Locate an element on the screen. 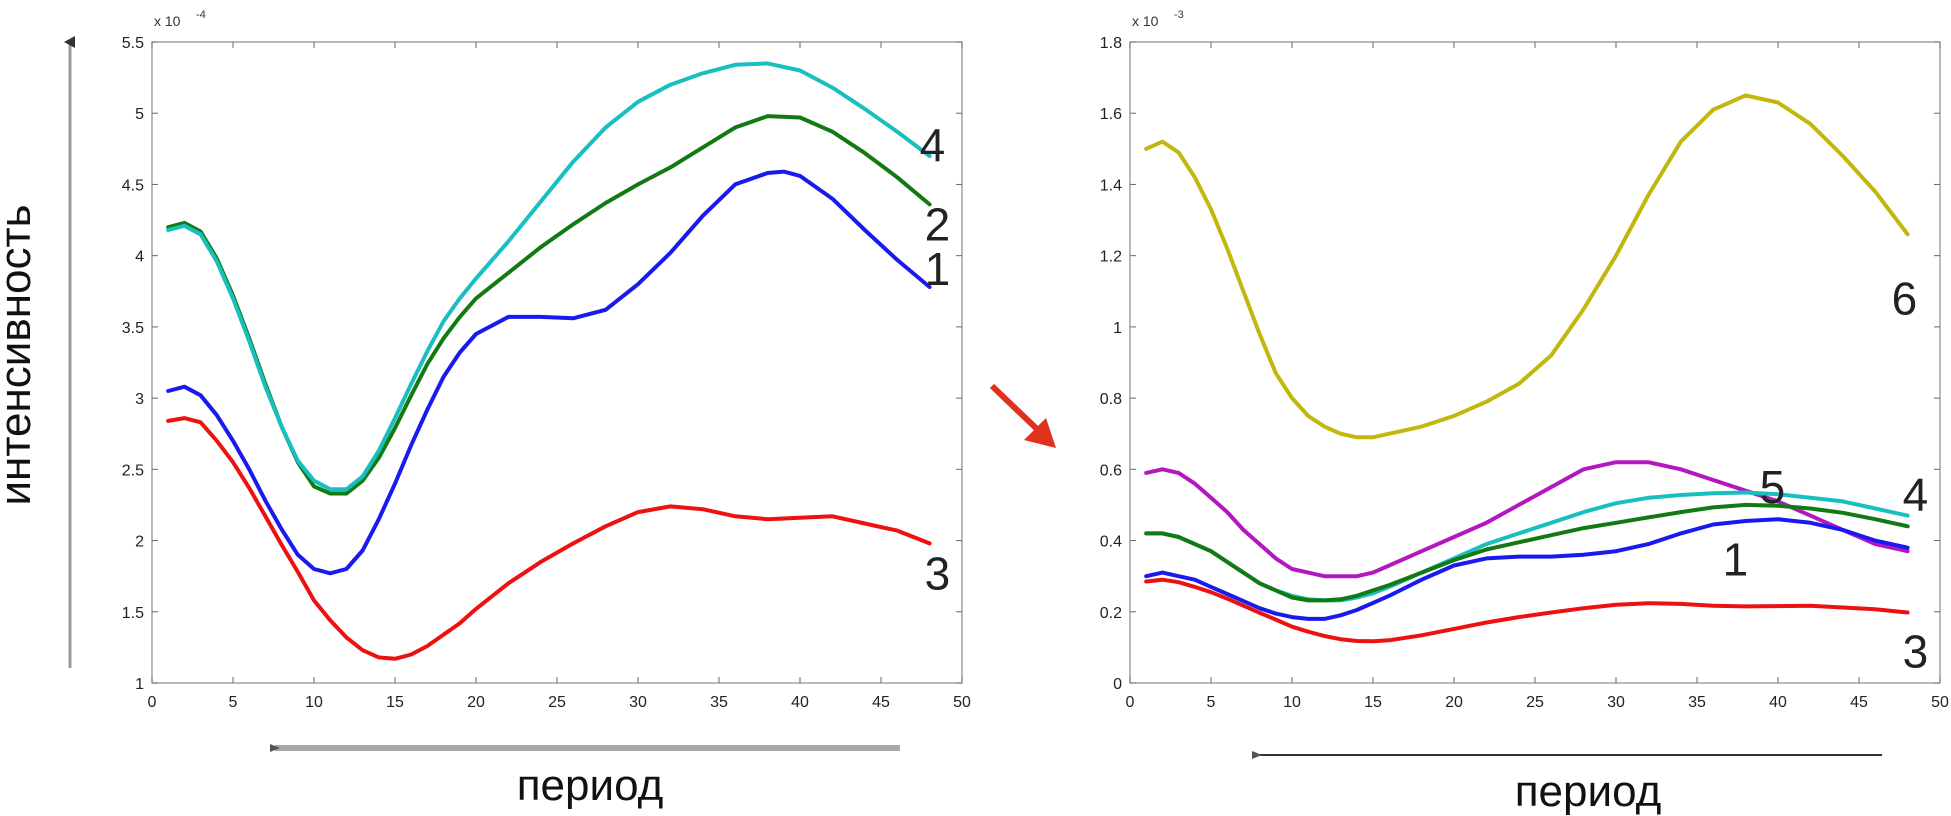 This screenshot has width=1951, height=816. left-x-axis-title: период is located at coordinates (590, 785).